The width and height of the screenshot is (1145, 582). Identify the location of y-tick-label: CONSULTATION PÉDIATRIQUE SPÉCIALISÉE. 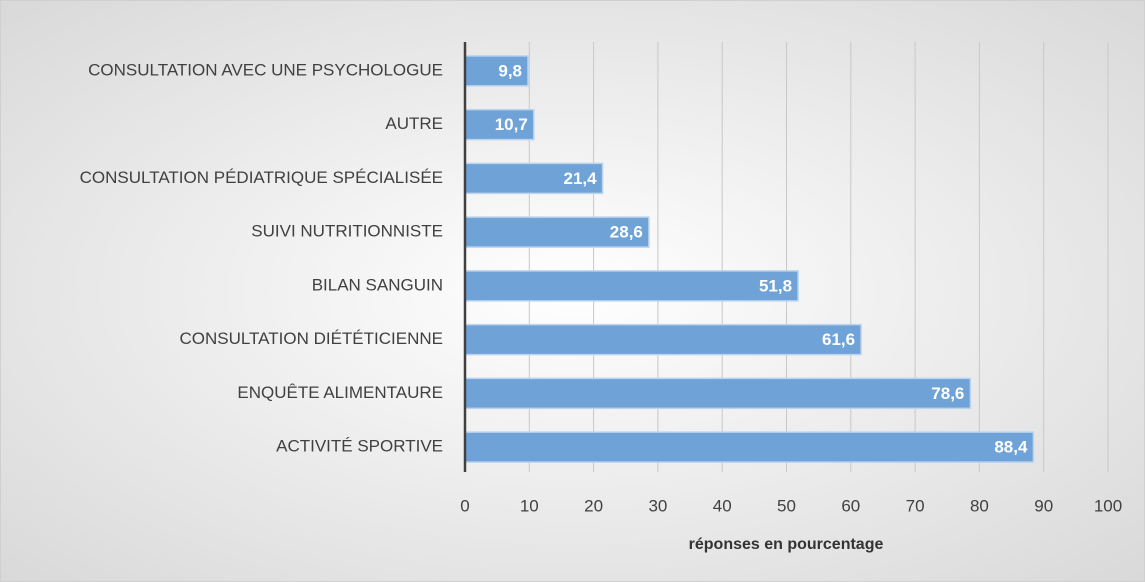
(261, 177).